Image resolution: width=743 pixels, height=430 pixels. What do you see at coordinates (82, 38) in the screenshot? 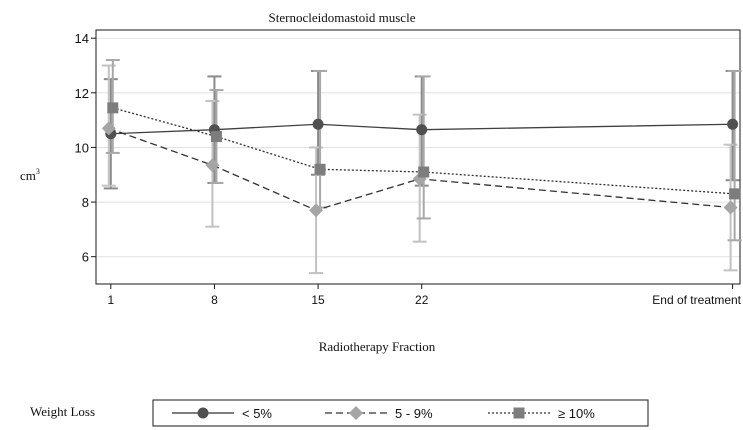
I see `y-tick-label: 14` at bounding box center [82, 38].